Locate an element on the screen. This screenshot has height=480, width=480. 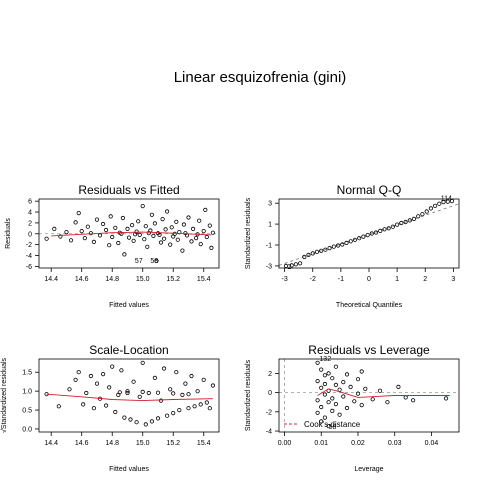
x-tick-label: 15.4 is located at coordinates (204, 279).